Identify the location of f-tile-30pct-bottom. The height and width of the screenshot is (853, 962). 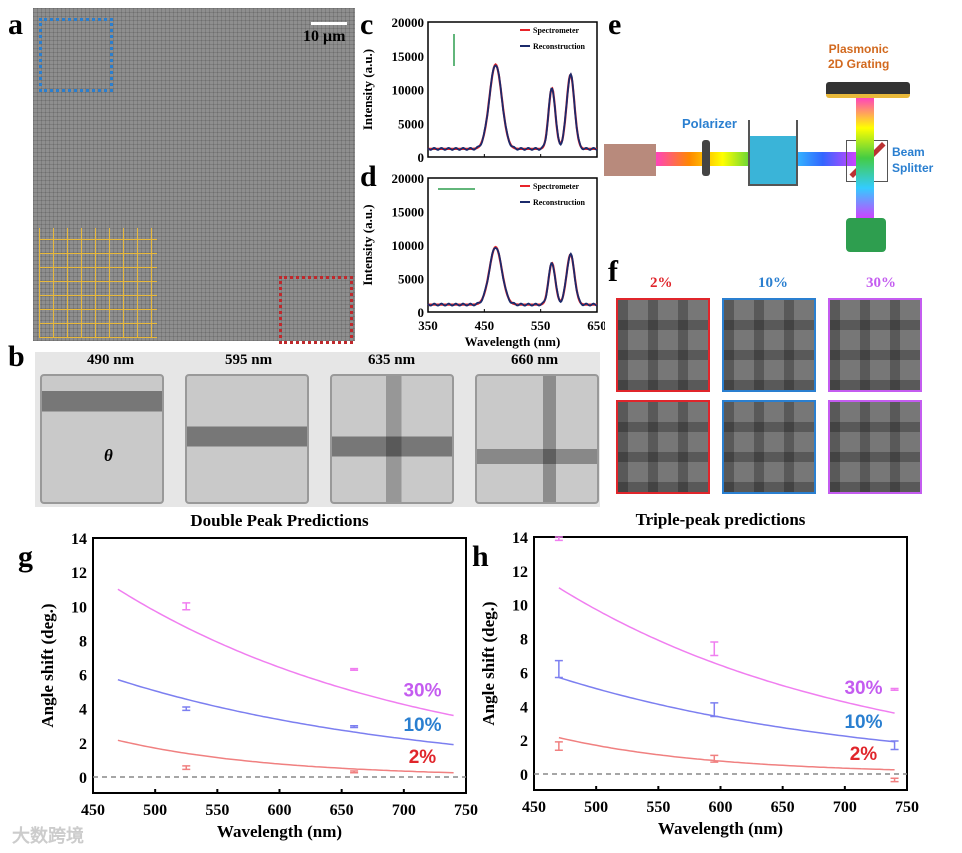
(875, 447).